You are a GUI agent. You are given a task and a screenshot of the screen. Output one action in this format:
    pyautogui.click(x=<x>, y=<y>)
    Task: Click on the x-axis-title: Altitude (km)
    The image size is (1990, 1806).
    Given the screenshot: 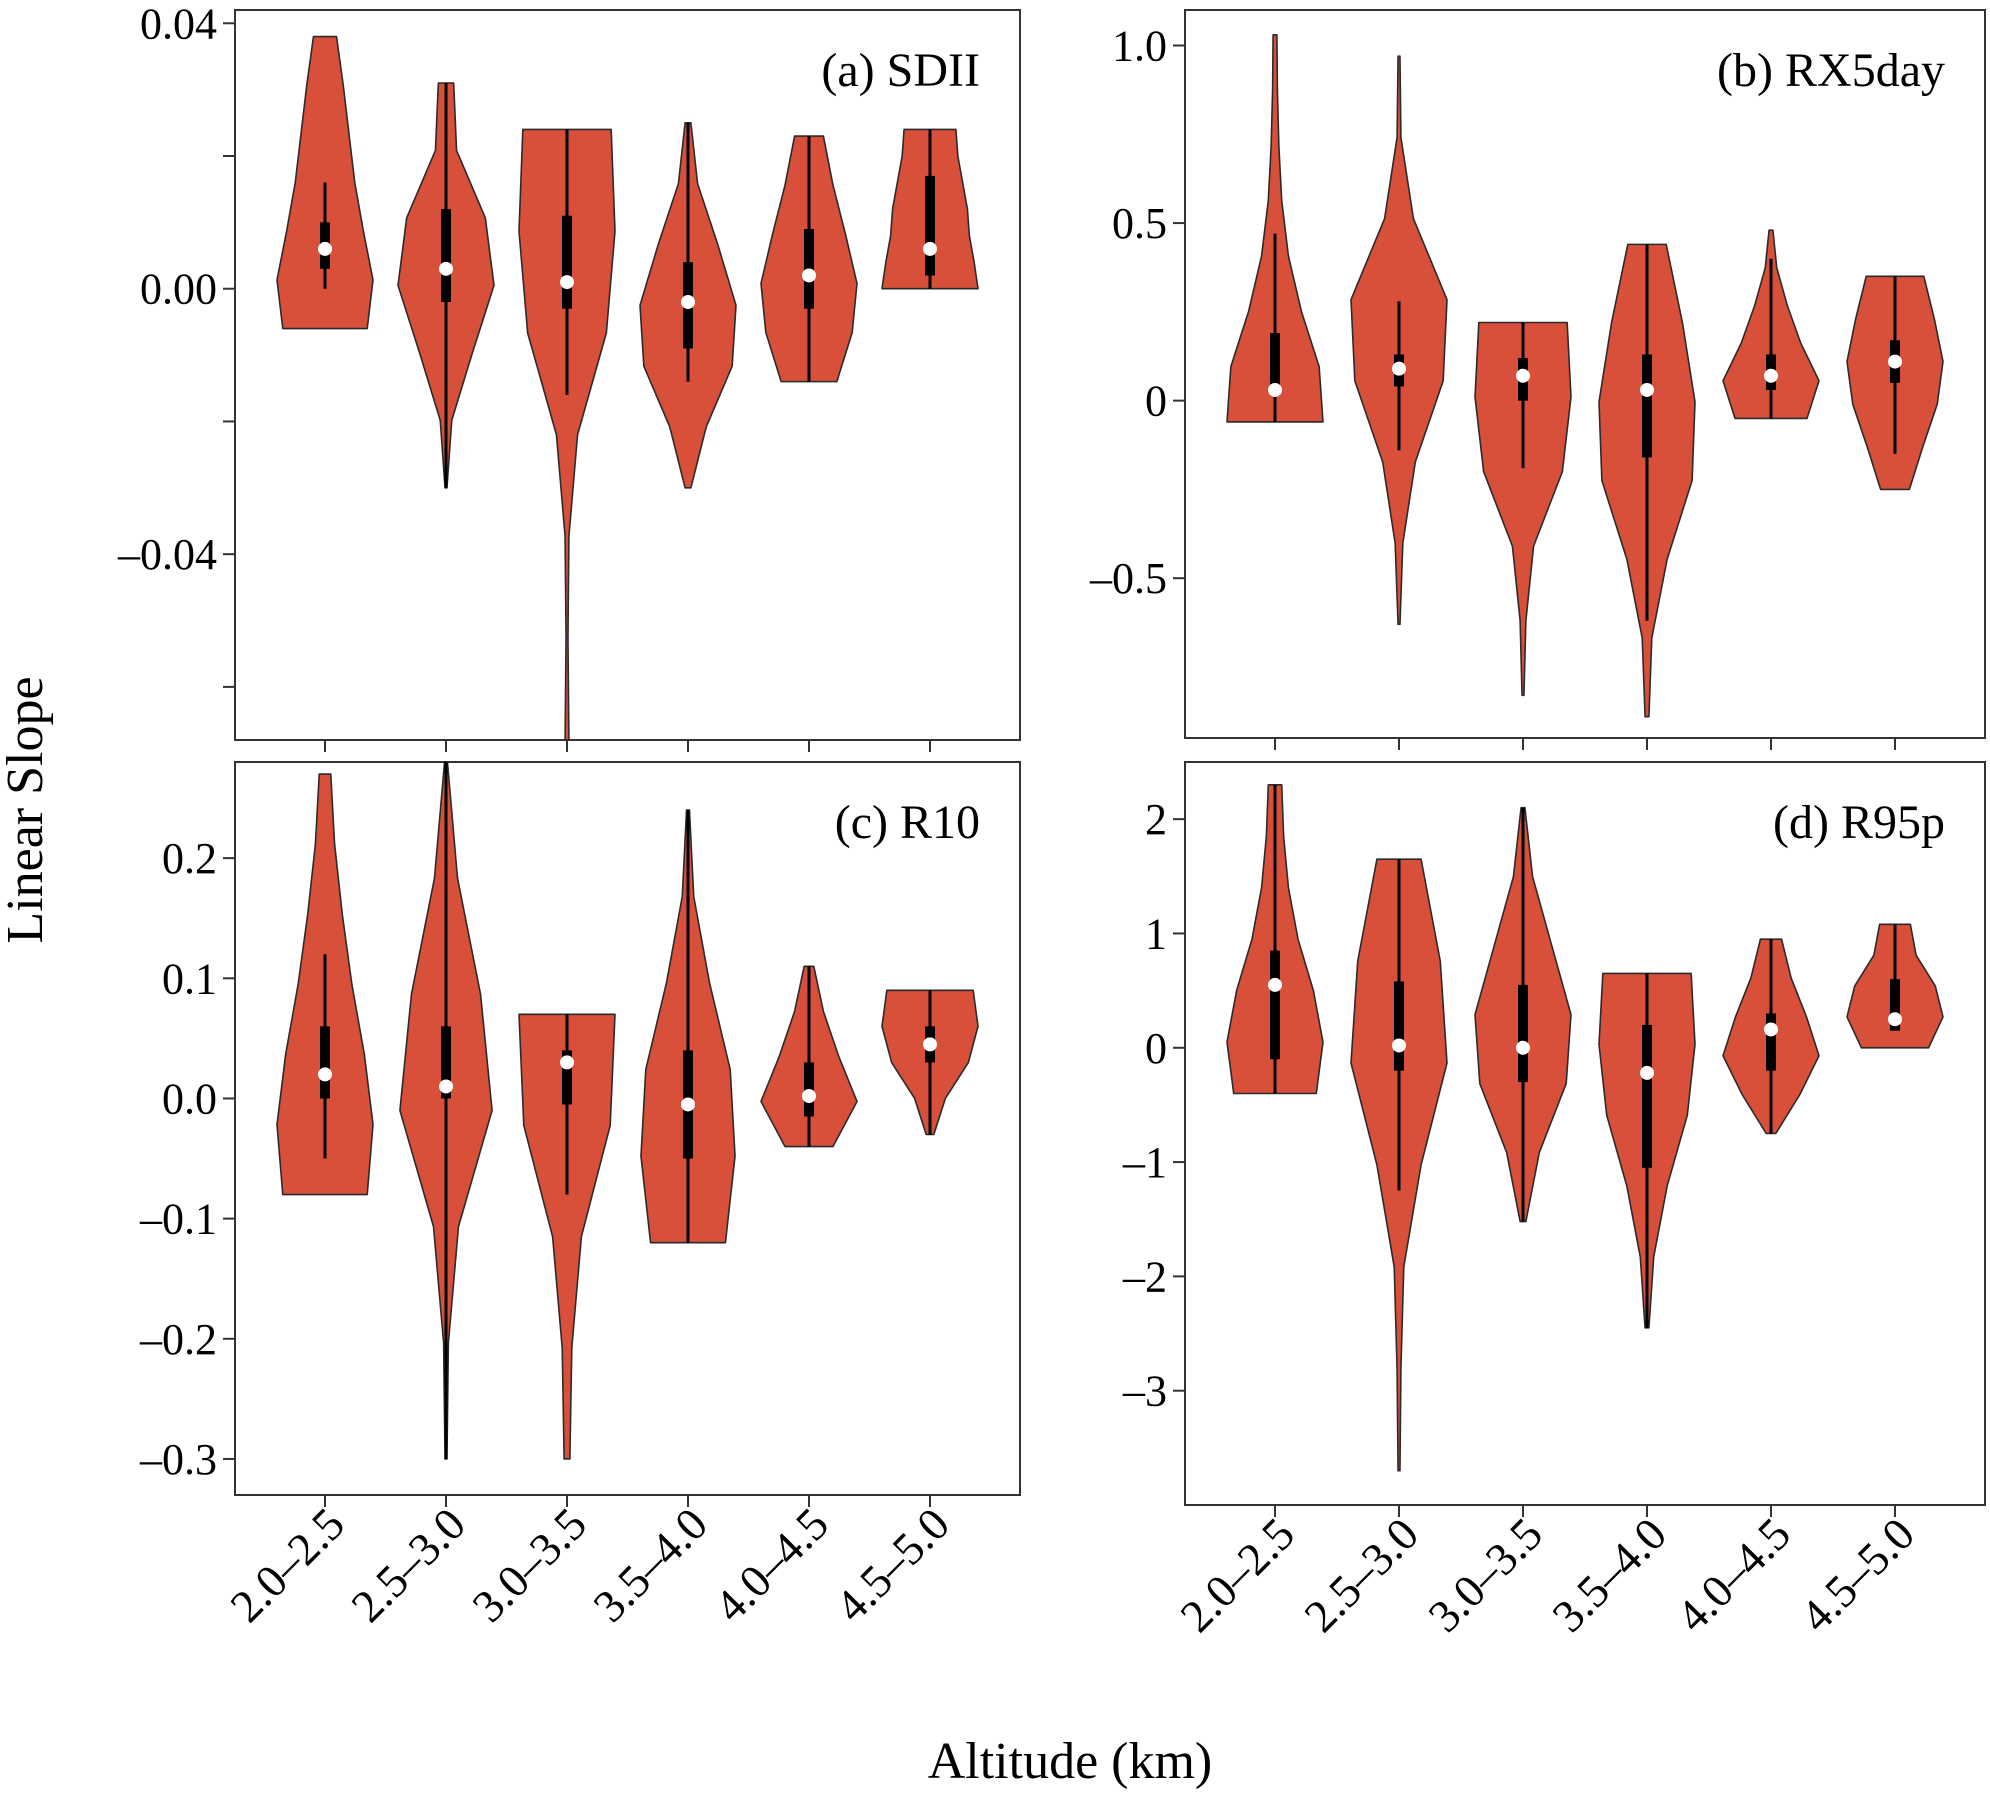 What is the action you would take?
    pyautogui.click(x=1070, y=1761)
    